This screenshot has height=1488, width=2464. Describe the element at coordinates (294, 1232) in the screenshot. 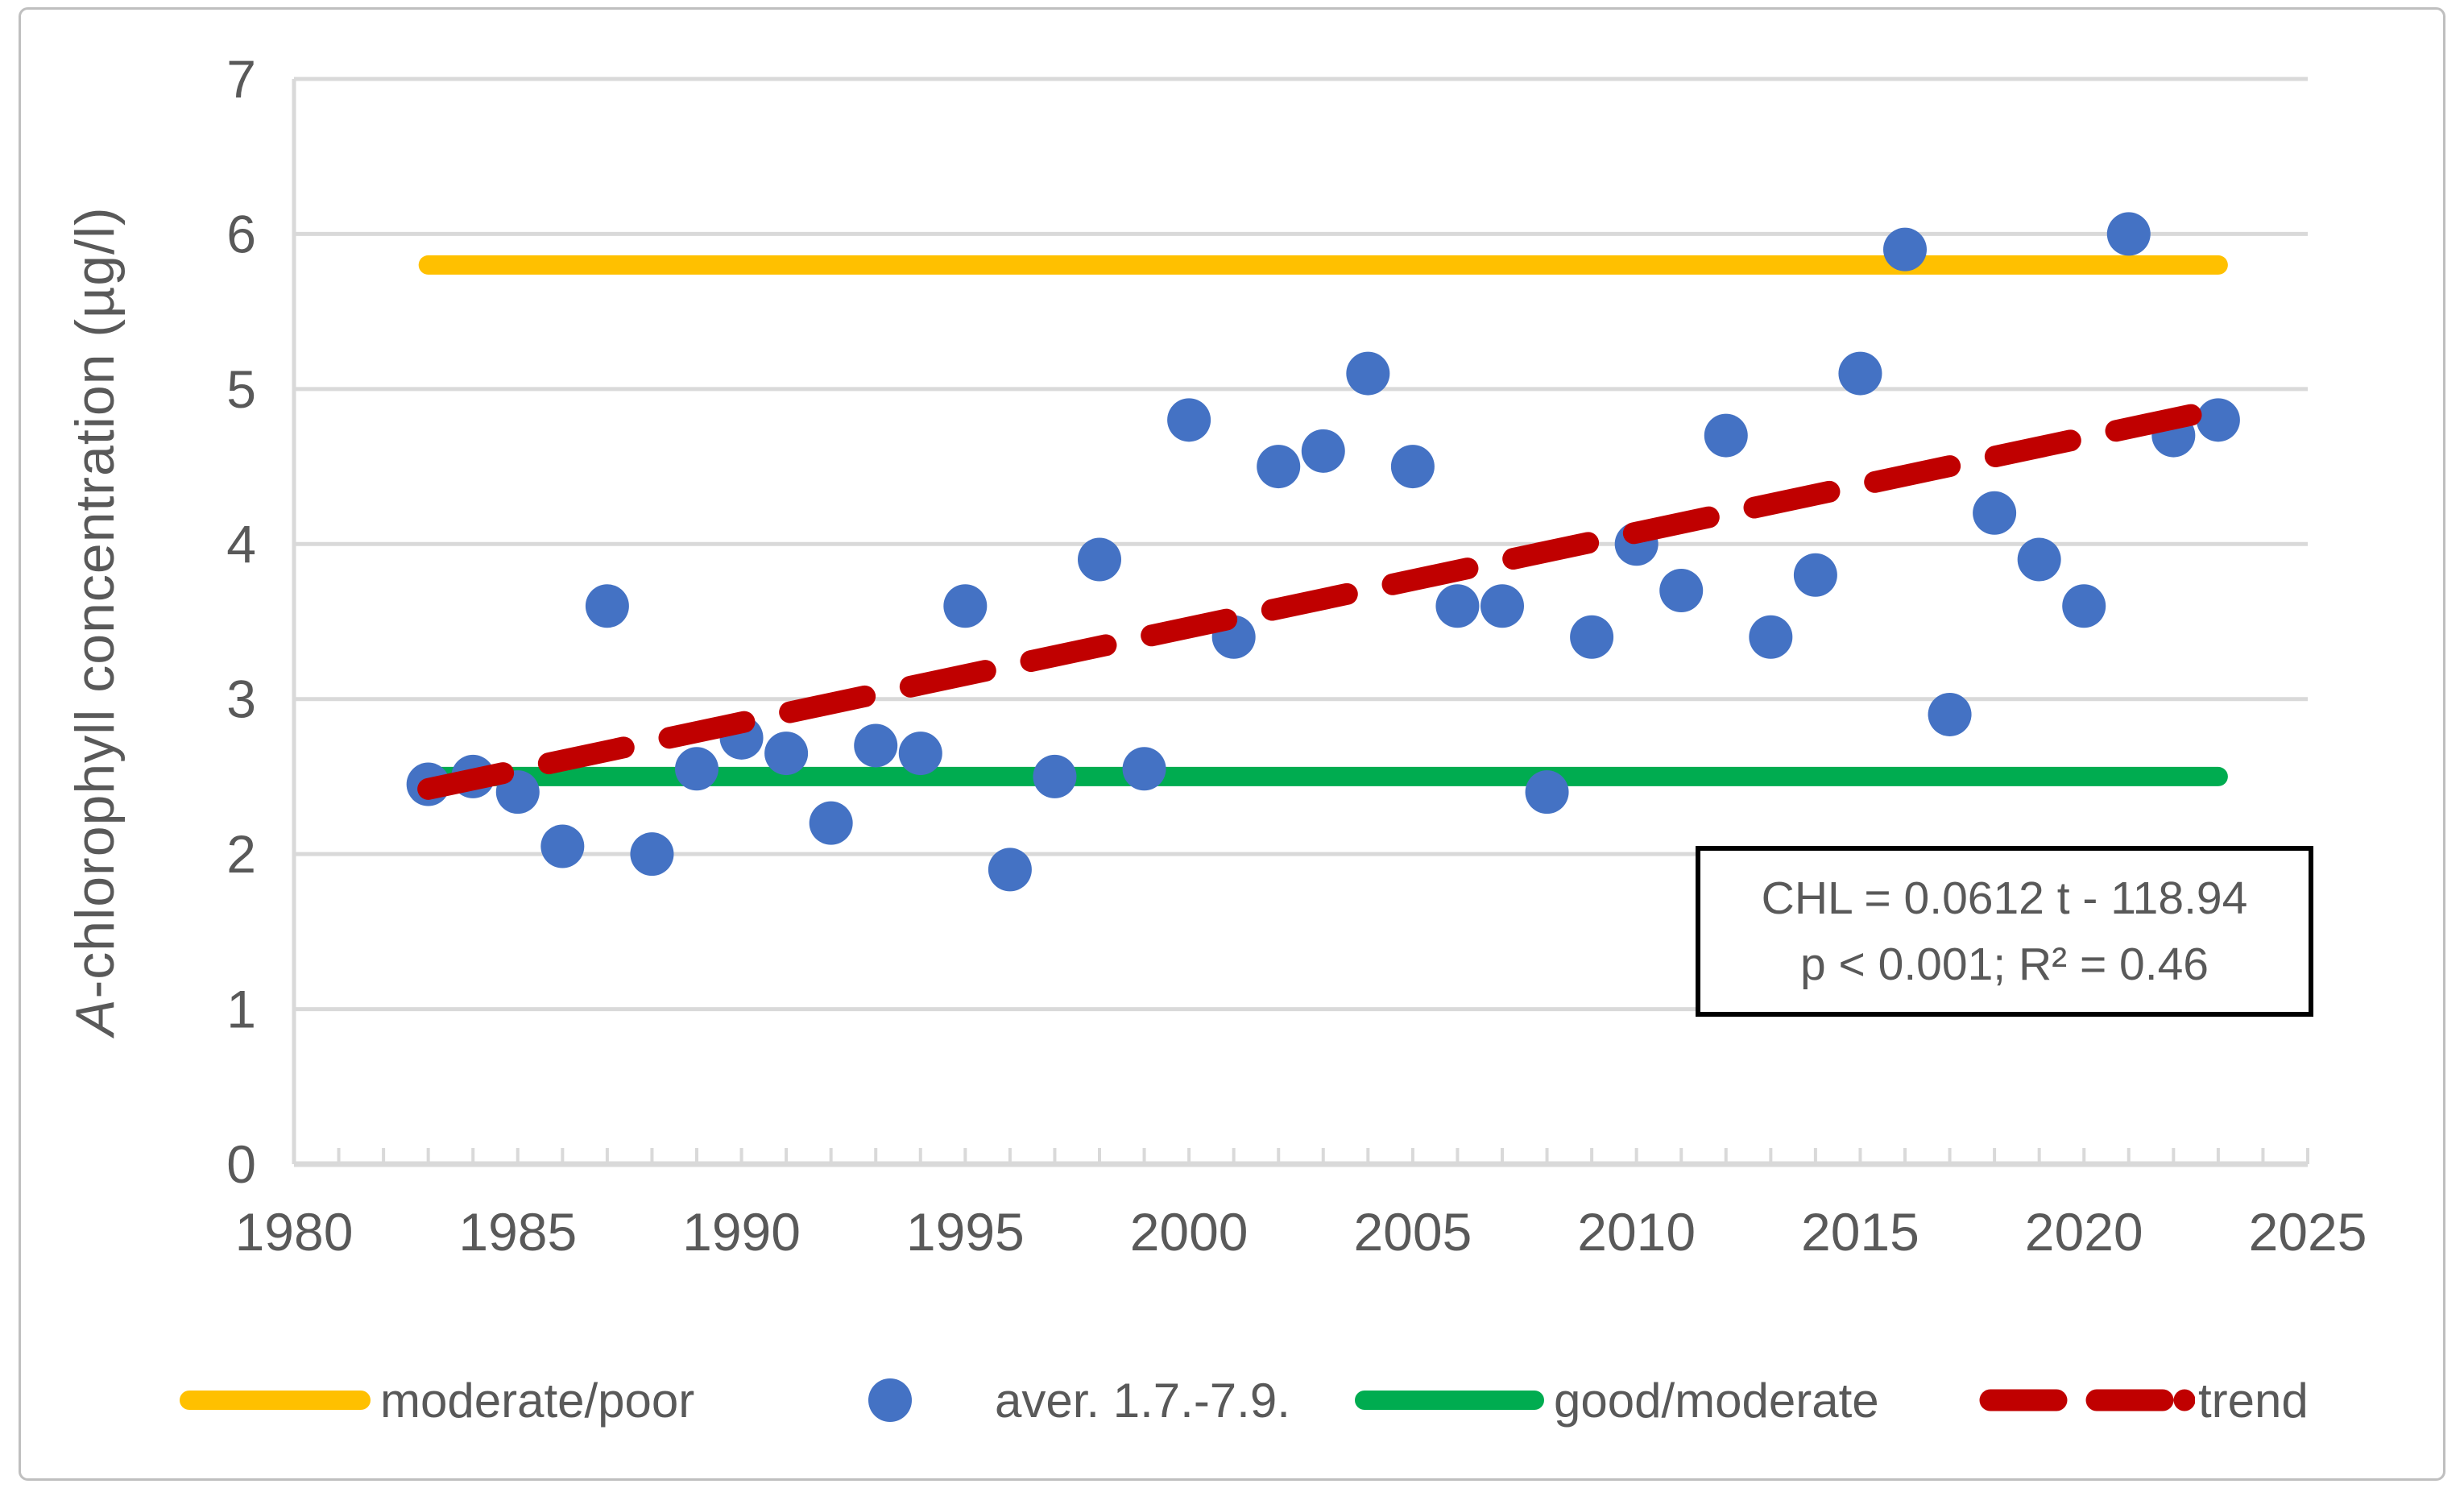

I see `x-tick-label-1980: 1980` at that location.